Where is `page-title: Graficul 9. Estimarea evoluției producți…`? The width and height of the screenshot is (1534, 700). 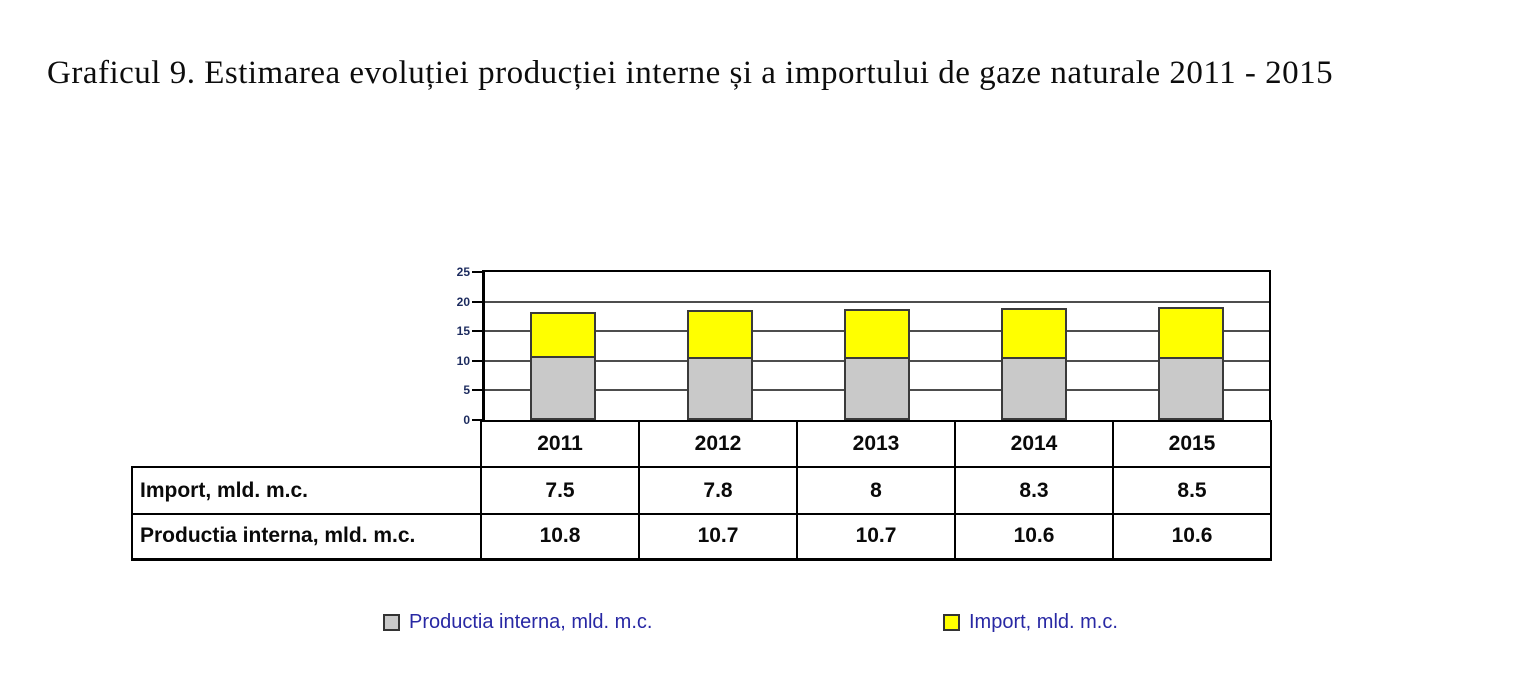 page-title: Graficul 9. Estimarea evoluției producți… is located at coordinates (690, 73).